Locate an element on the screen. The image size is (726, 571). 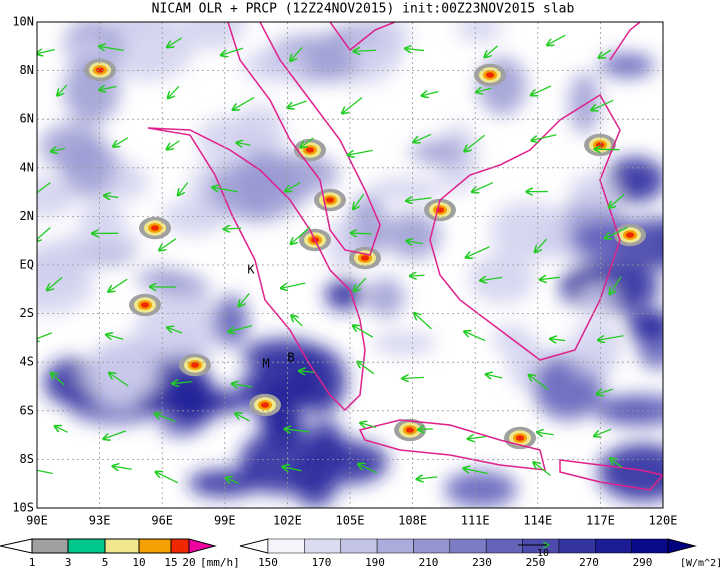
olr-label: 290 is located at coordinates (643, 562).